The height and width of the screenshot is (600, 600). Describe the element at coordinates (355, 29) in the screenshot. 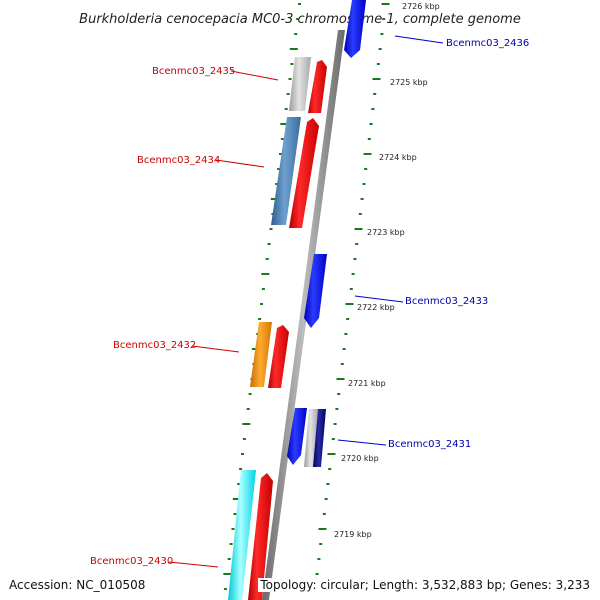

I see `gene-2436-arrow` at that location.